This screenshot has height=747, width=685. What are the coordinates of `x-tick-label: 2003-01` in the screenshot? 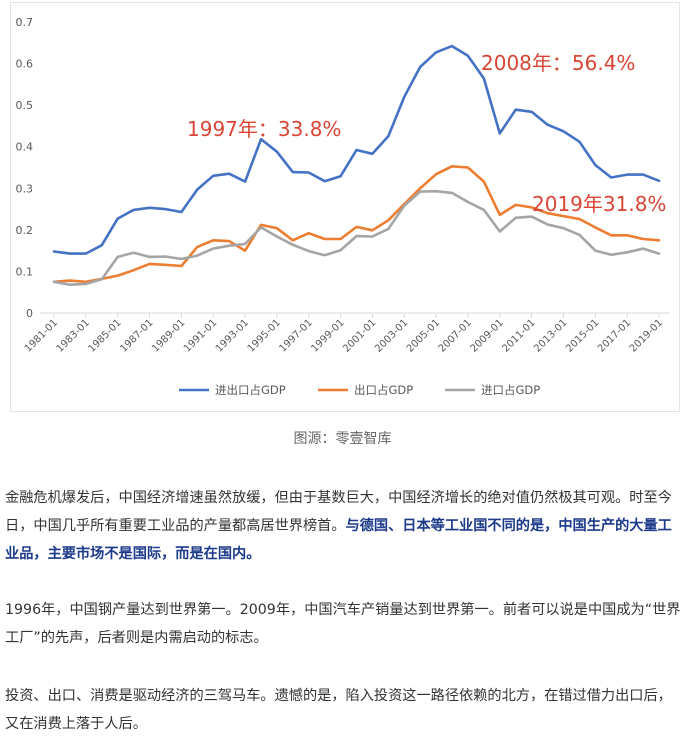 It's located at (391, 335).